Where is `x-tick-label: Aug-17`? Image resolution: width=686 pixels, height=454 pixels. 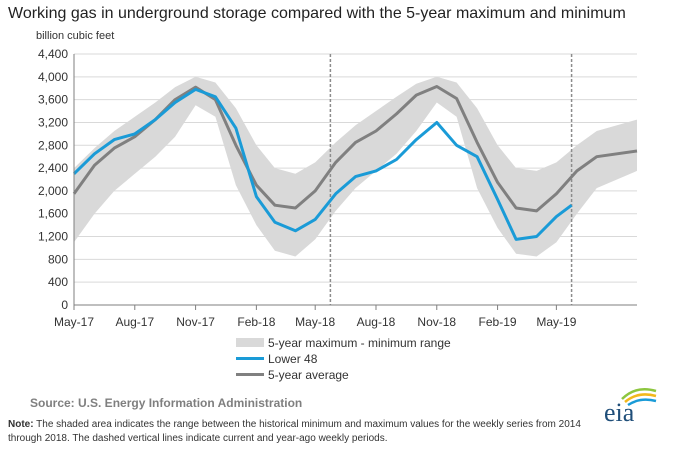
x-tick-label: Aug-17 is located at coordinates (134, 322).